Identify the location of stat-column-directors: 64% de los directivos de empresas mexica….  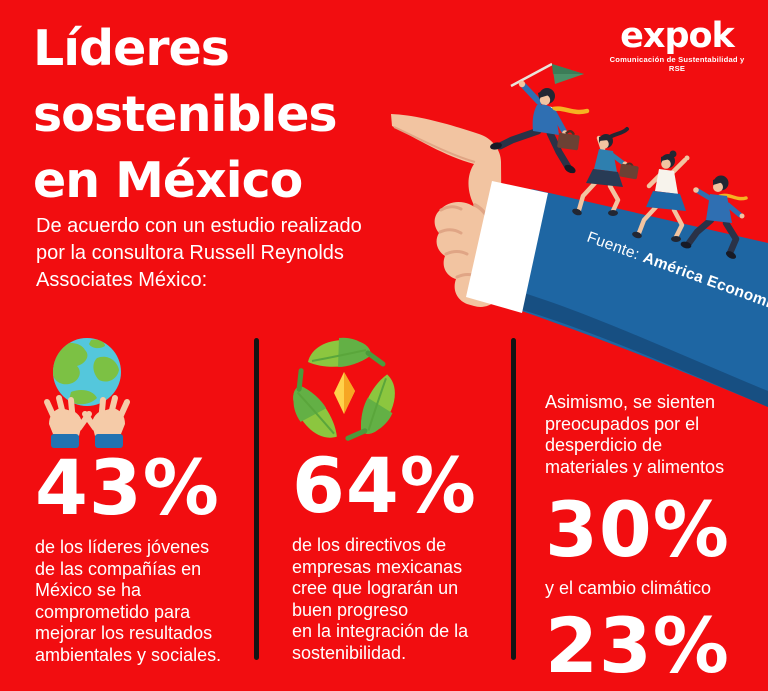
(398, 500).